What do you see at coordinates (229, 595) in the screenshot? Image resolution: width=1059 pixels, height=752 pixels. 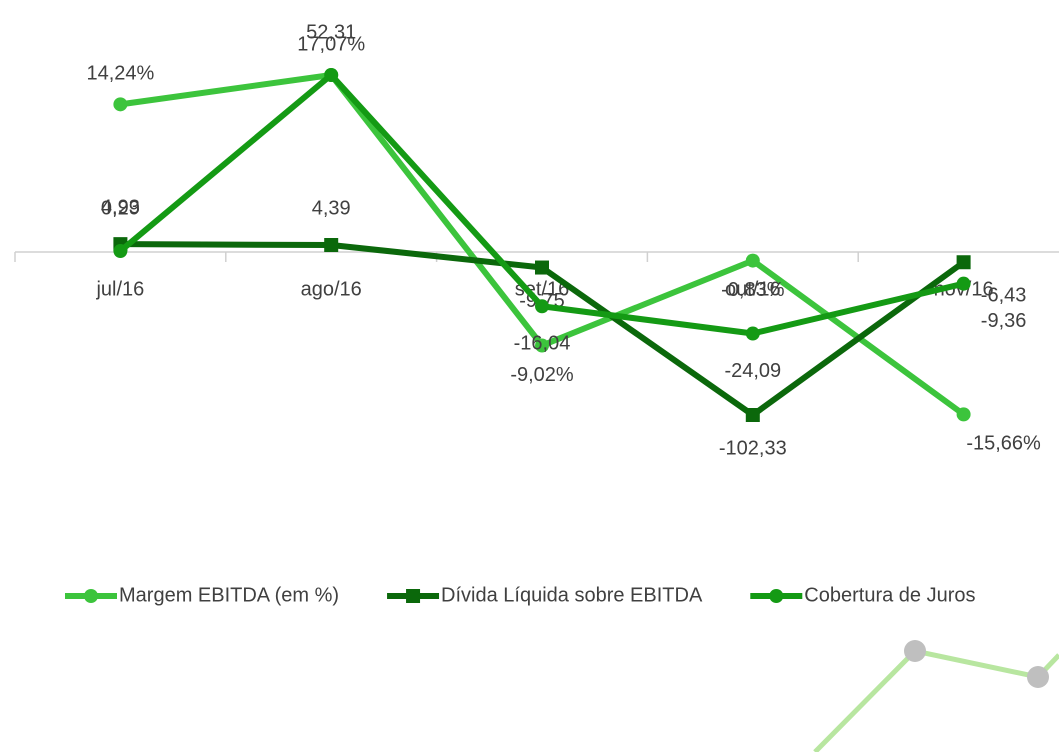 I see `legend-label: Margem EBITDA (em %)` at bounding box center [229, 595].